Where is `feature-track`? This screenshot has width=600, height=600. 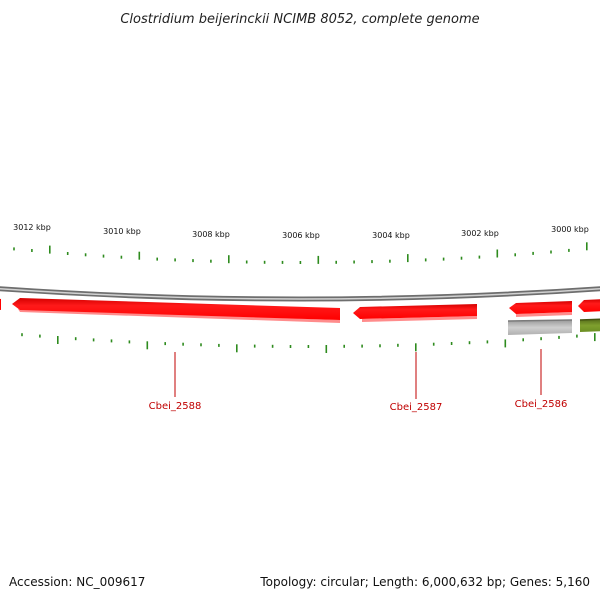
feature-track is located at coordinates (300, 316).